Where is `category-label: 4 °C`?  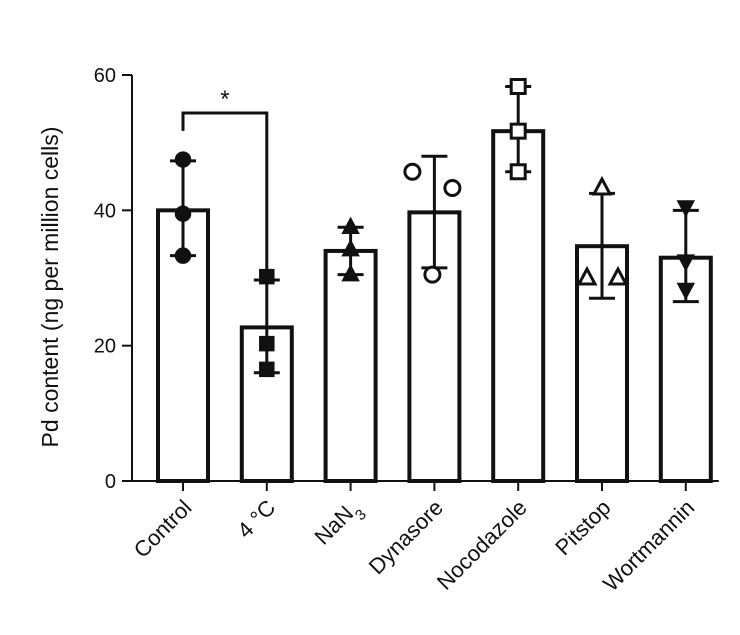
category-label: 4 °C is located at coordinates (256, 519).